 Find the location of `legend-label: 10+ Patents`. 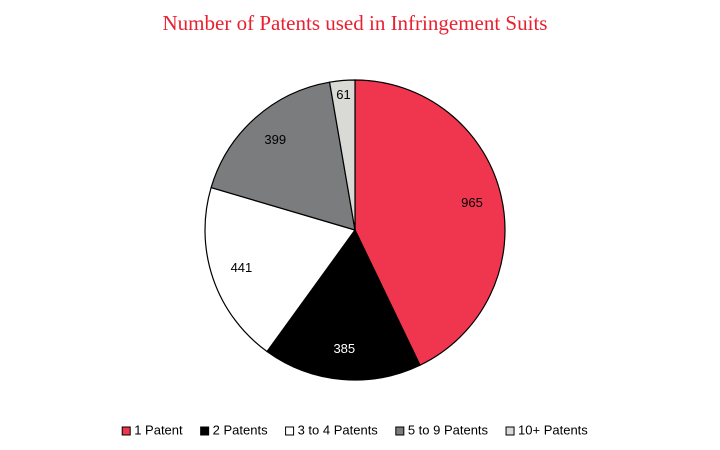

legend-label: 10+ Patents is located at coordinates (553, 429).